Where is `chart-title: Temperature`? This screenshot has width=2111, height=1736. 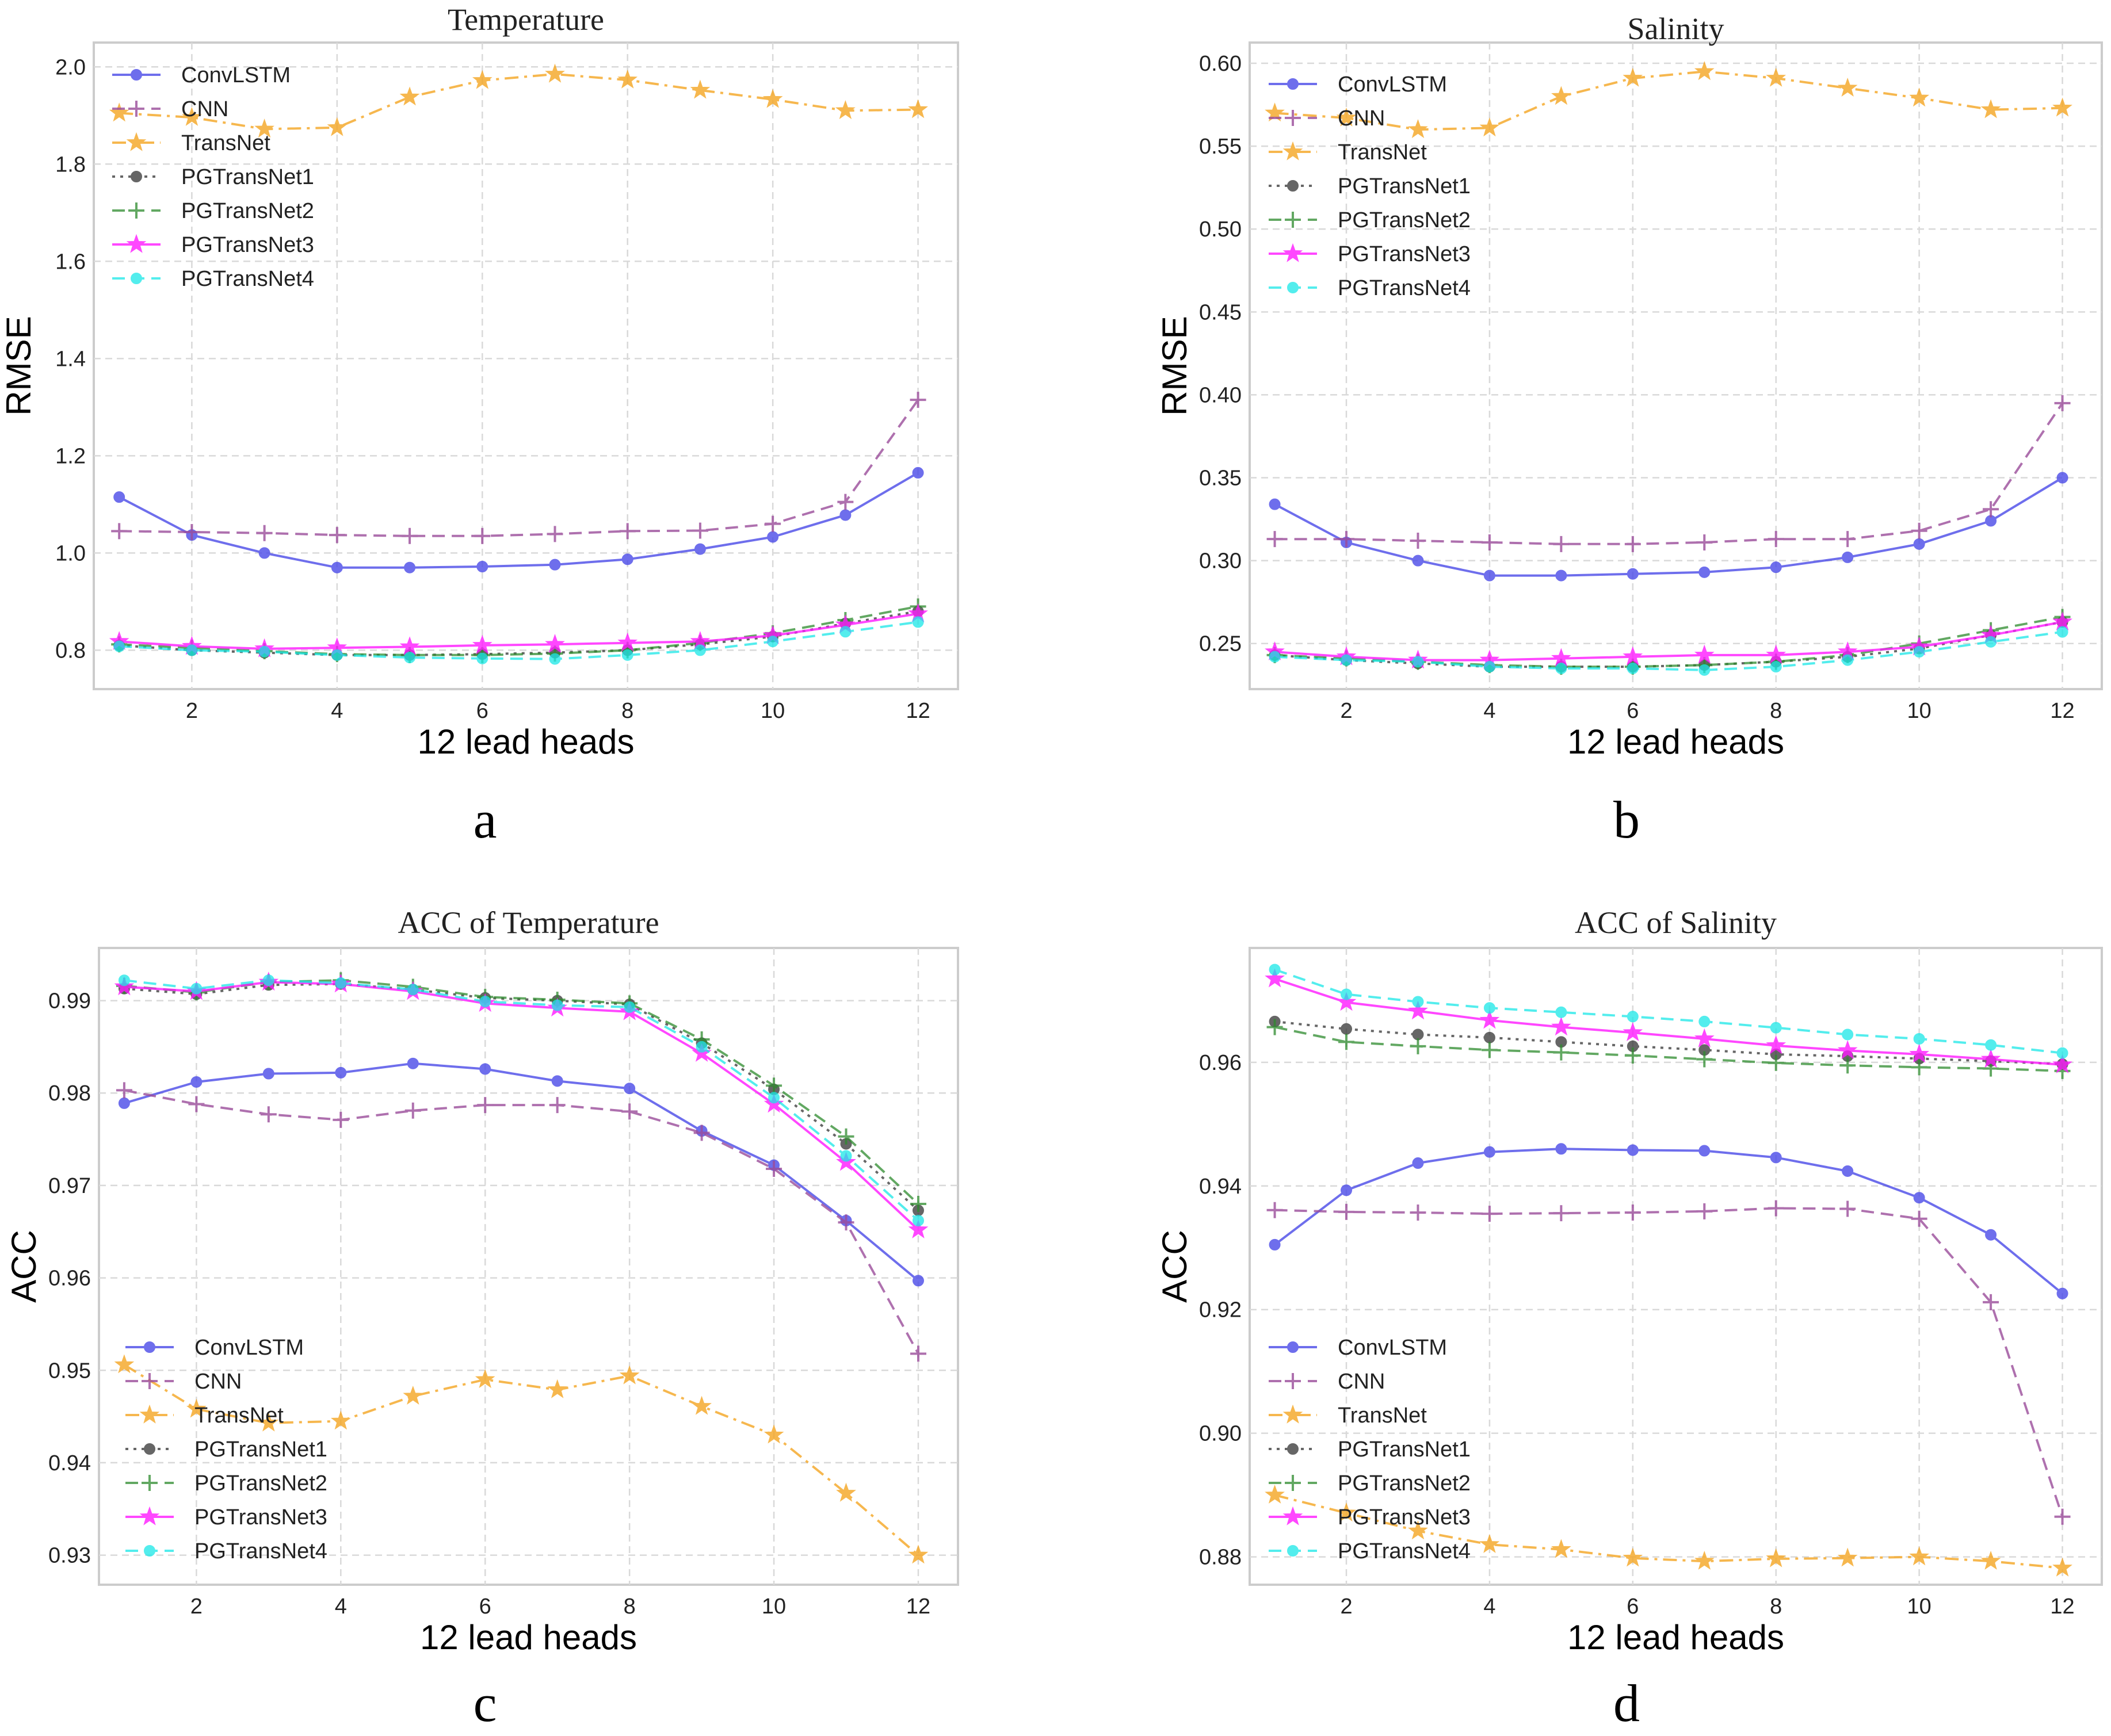
chart-title: Temperature is located at coordinates (526, 19).